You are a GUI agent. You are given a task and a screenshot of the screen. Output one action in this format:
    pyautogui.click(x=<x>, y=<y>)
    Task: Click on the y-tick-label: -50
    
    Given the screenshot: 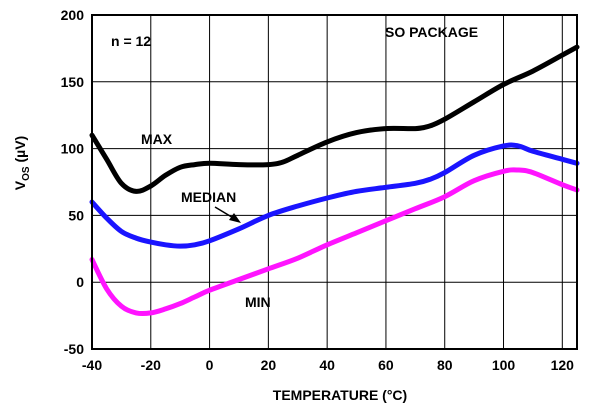 What is the action you would take?
    pyautogui.click(x=74, y=349)
    